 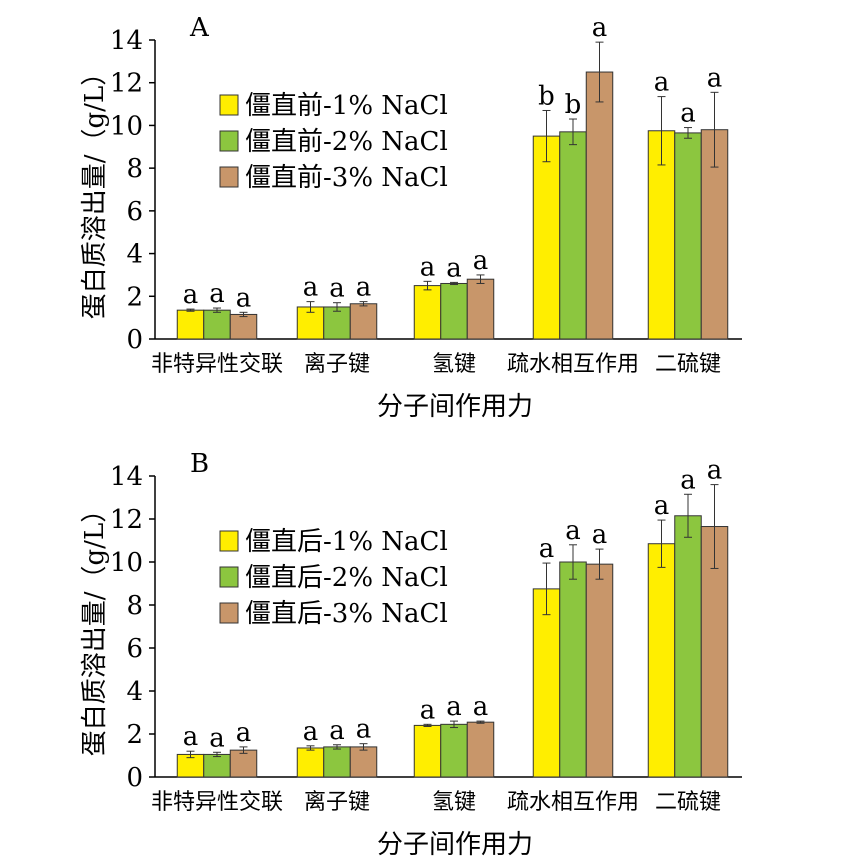 I want to click on legend-label: 僵直前-1% NaCl, so click(x=346, y=106).